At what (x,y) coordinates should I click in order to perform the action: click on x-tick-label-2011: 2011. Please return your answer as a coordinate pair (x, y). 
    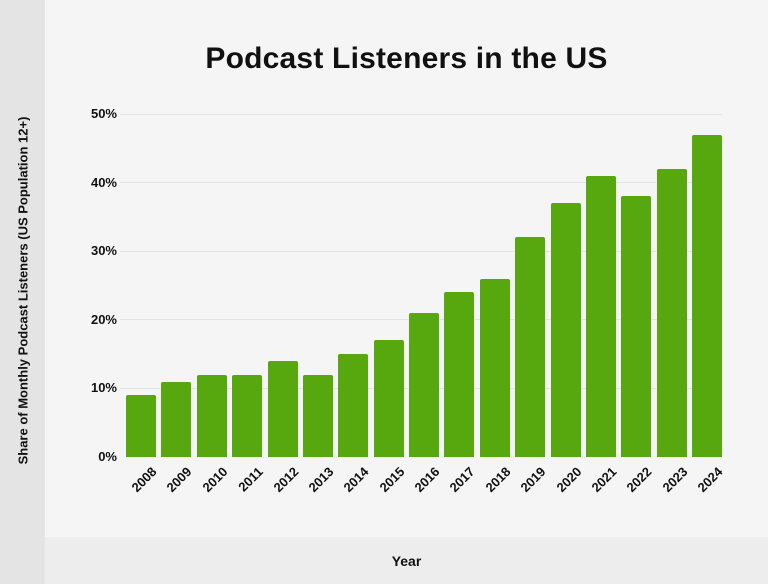
    Looking at the image, I should click on (250, 479).